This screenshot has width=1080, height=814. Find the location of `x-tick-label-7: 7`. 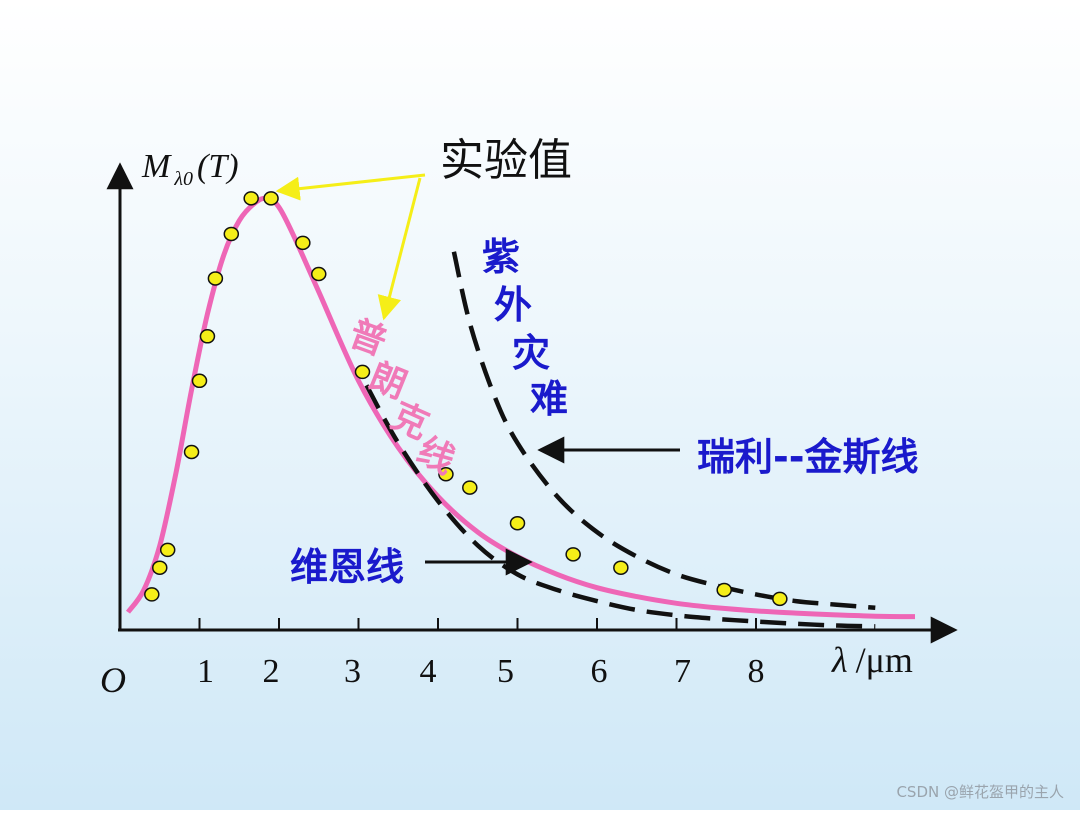

x-tick-label-7: 7 is located at coordinates (682, 671).